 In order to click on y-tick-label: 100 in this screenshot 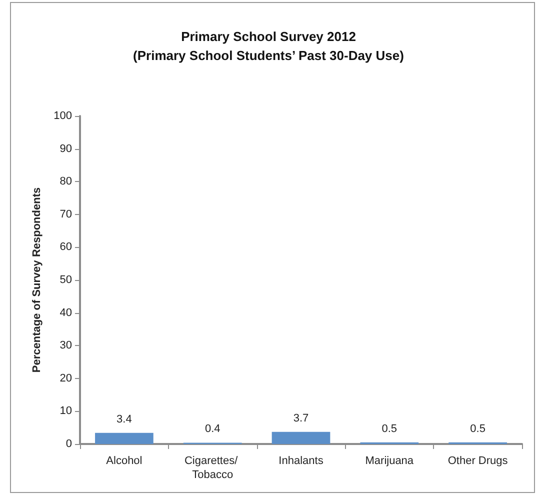, I will do `click(63, 116)`.